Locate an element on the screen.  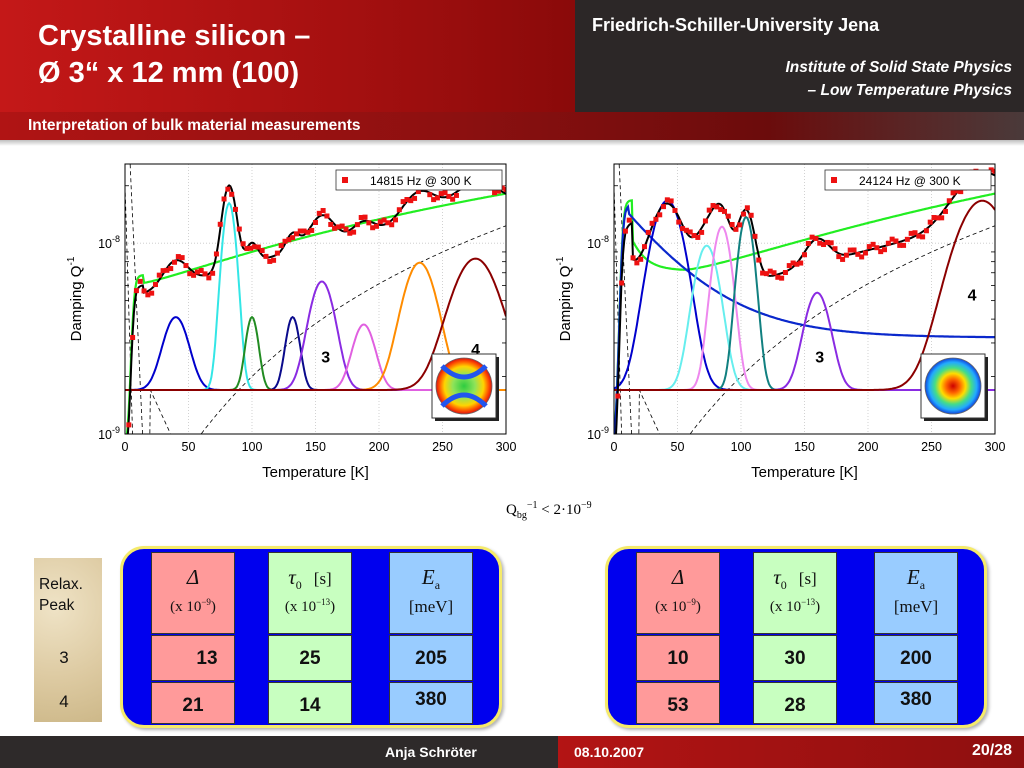
y-axis-label: Damping Q-1 is located at coordinates (564, 298).